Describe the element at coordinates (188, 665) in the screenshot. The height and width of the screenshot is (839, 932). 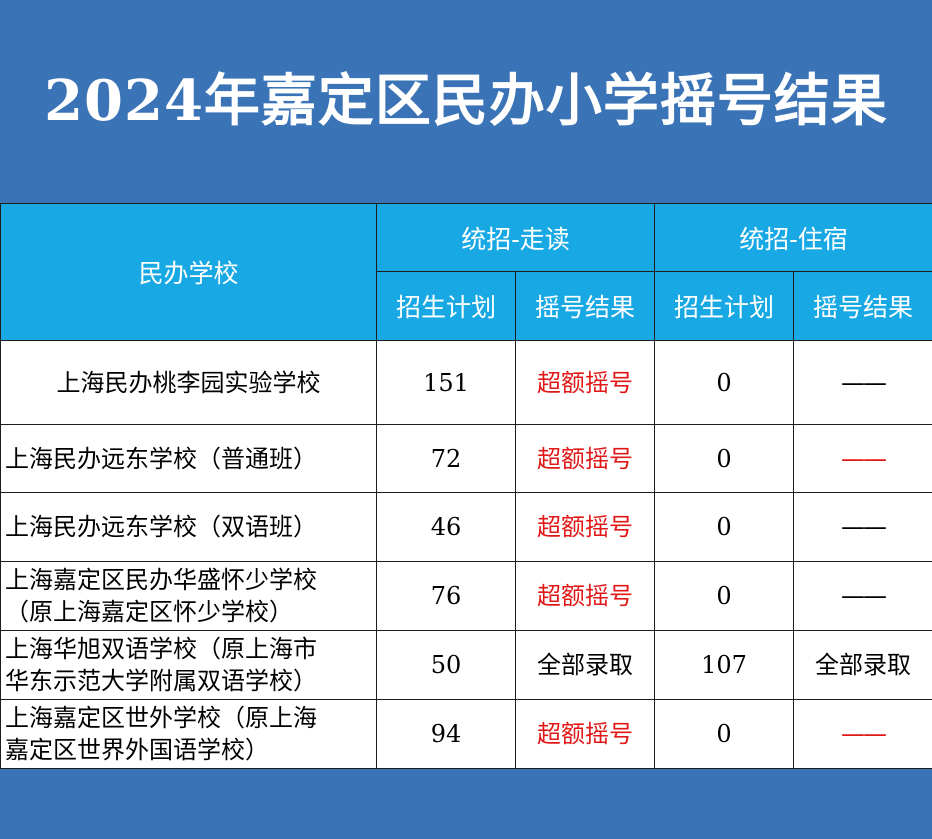
I see `school-name-cell: 上海华旭双语学校（原上海市 华东示范大学附属双语学校）` at that location.